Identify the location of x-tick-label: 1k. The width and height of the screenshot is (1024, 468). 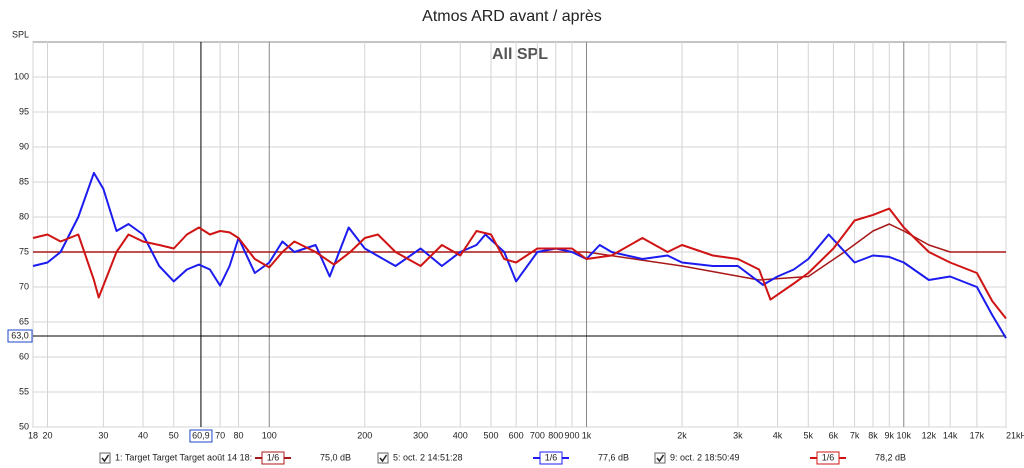
(587, 435).